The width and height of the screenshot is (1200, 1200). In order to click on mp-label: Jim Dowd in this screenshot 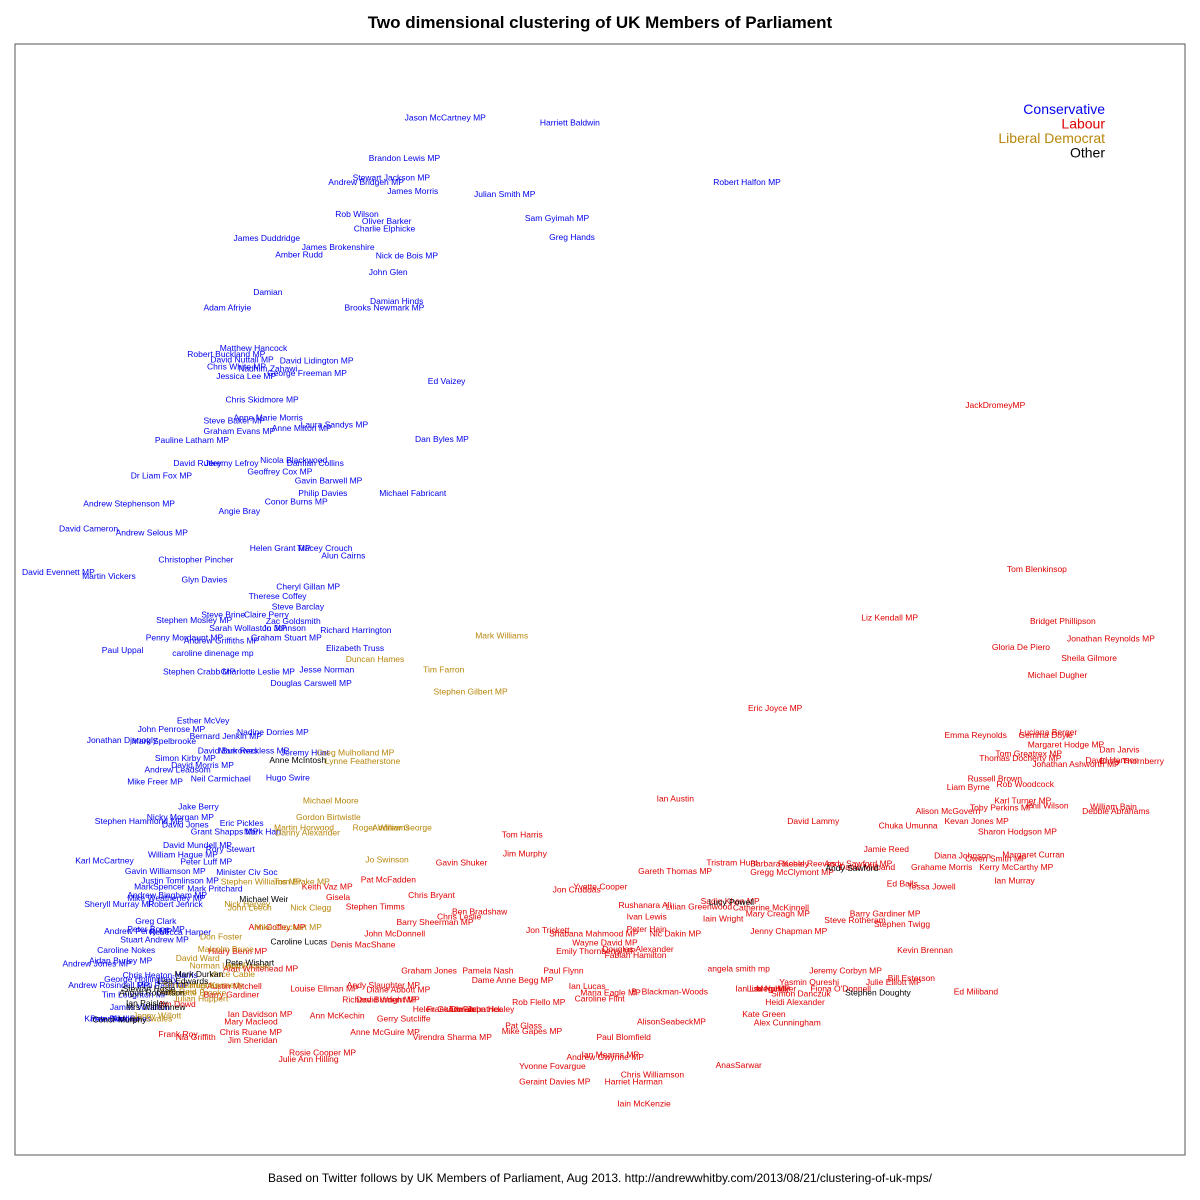, I will do `click(177, 1004)`.